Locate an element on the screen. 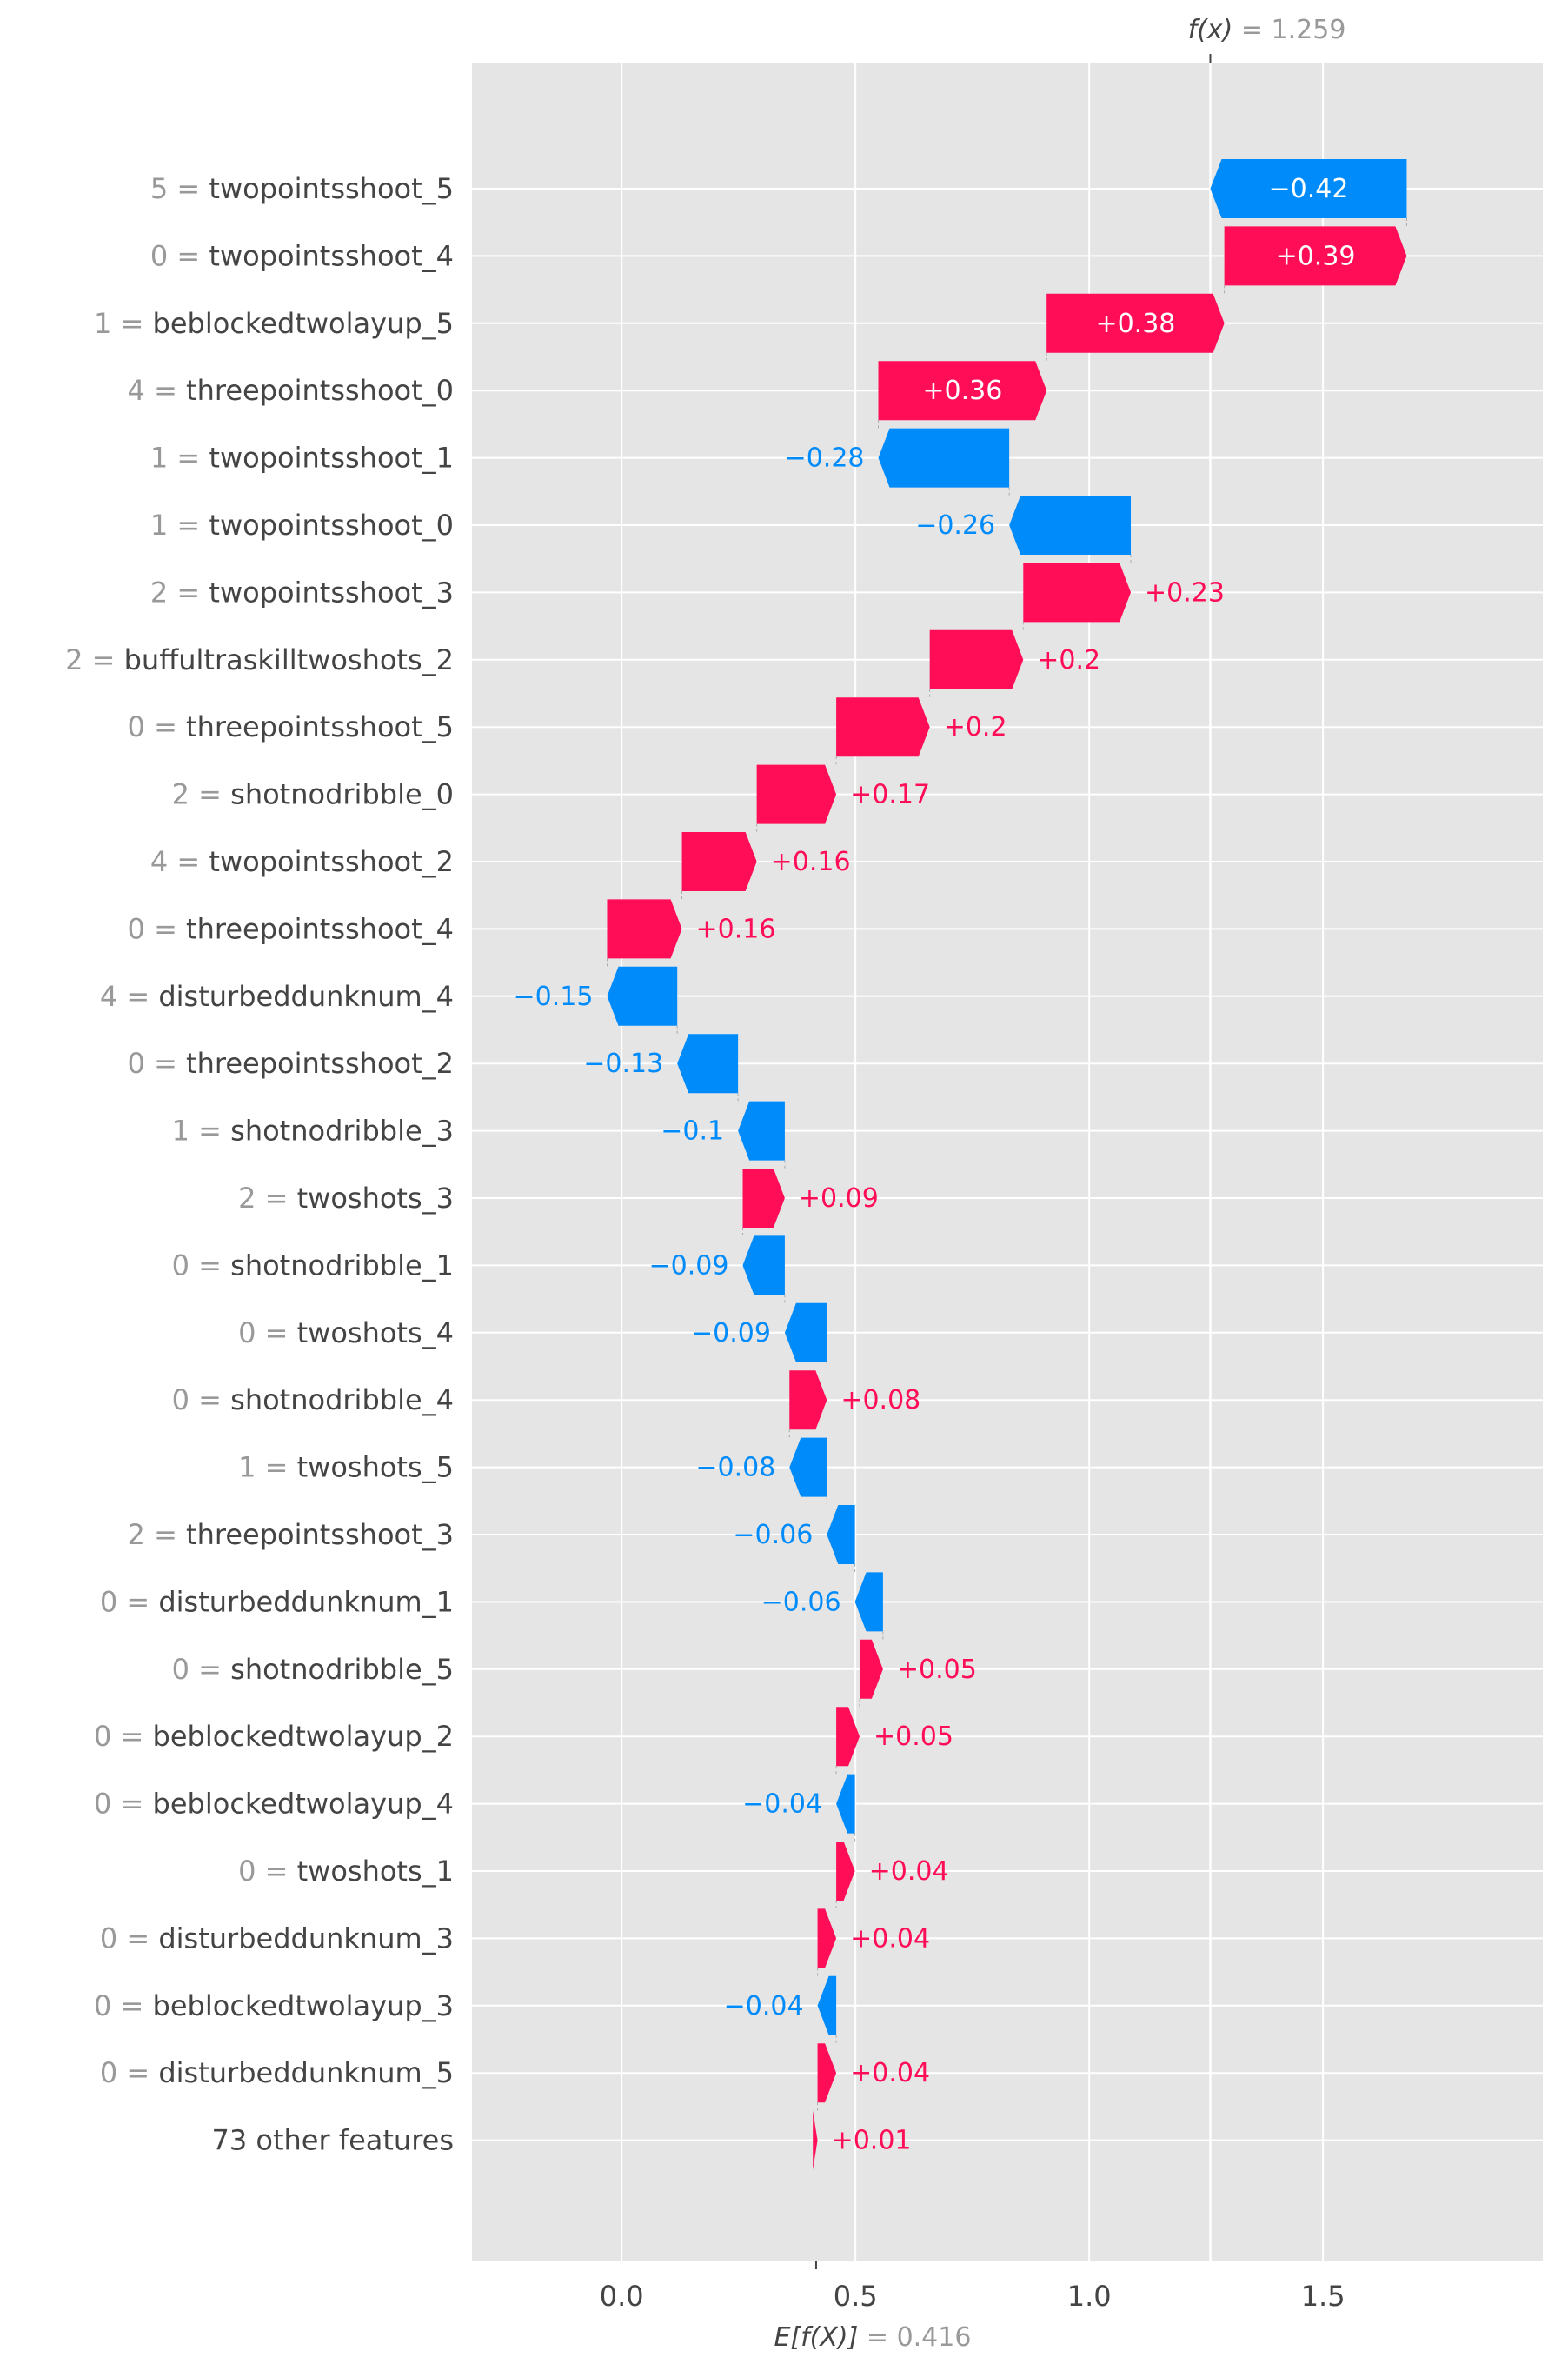 The height and width of the screenshot is (2371, 1568). feature-label: 0 = twopointsshoot_4 is located at coordinates (302, 255).